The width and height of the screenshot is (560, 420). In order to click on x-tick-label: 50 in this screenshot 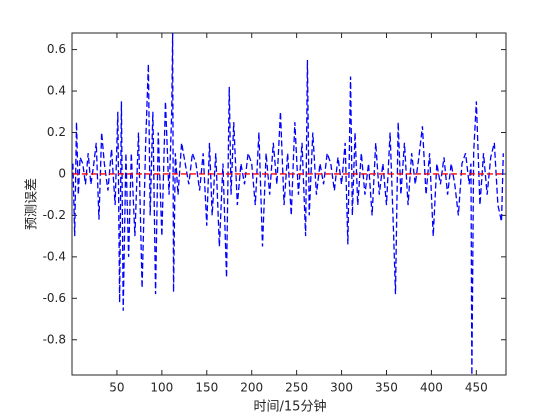, I will do `click(116, 388)`.